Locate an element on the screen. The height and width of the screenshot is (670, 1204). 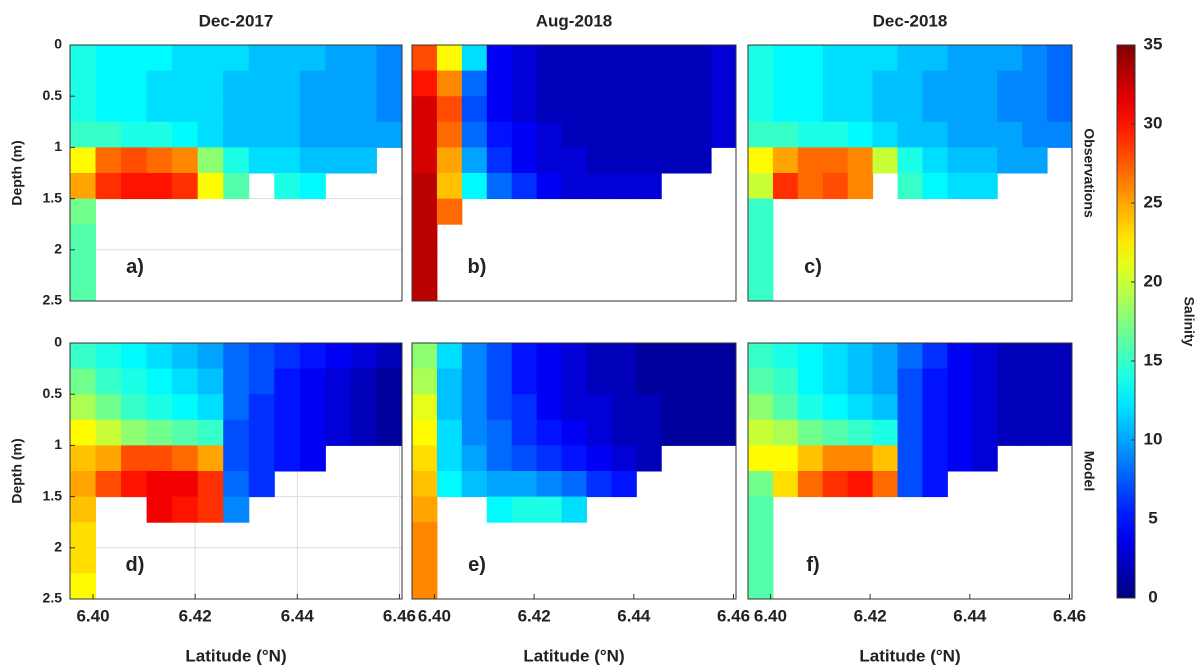
y-tick-label: 2.5 is located at coordinates (53, 300).